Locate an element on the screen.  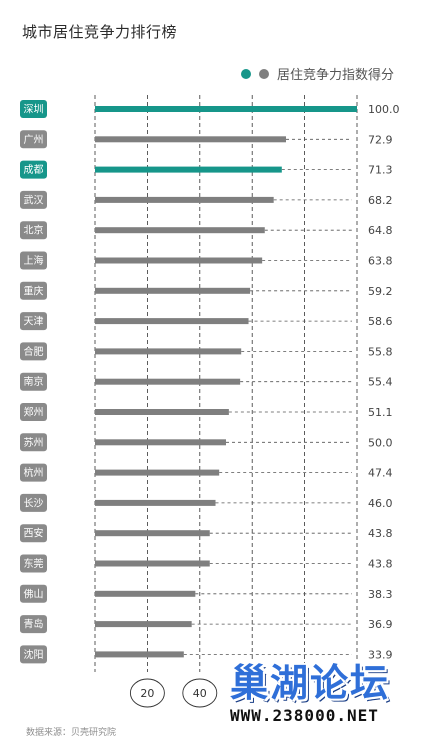
value-label: 46.0 is located at coordinates (380, 503).